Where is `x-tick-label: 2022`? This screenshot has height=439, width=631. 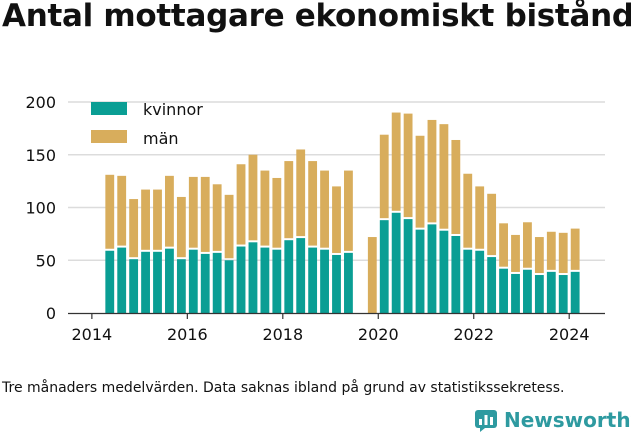
x-tick-label: 2022 is located at coordinates (473, 334).